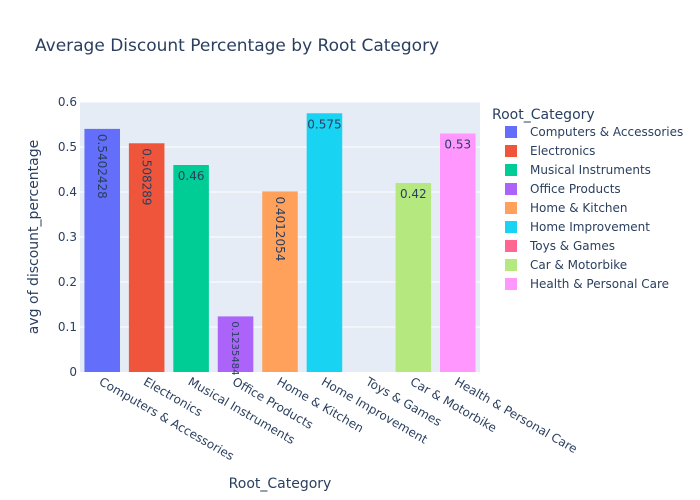 This screenshot has height=500, width=700. I want to click on legend-title: Root_Category, so click(543, 115).